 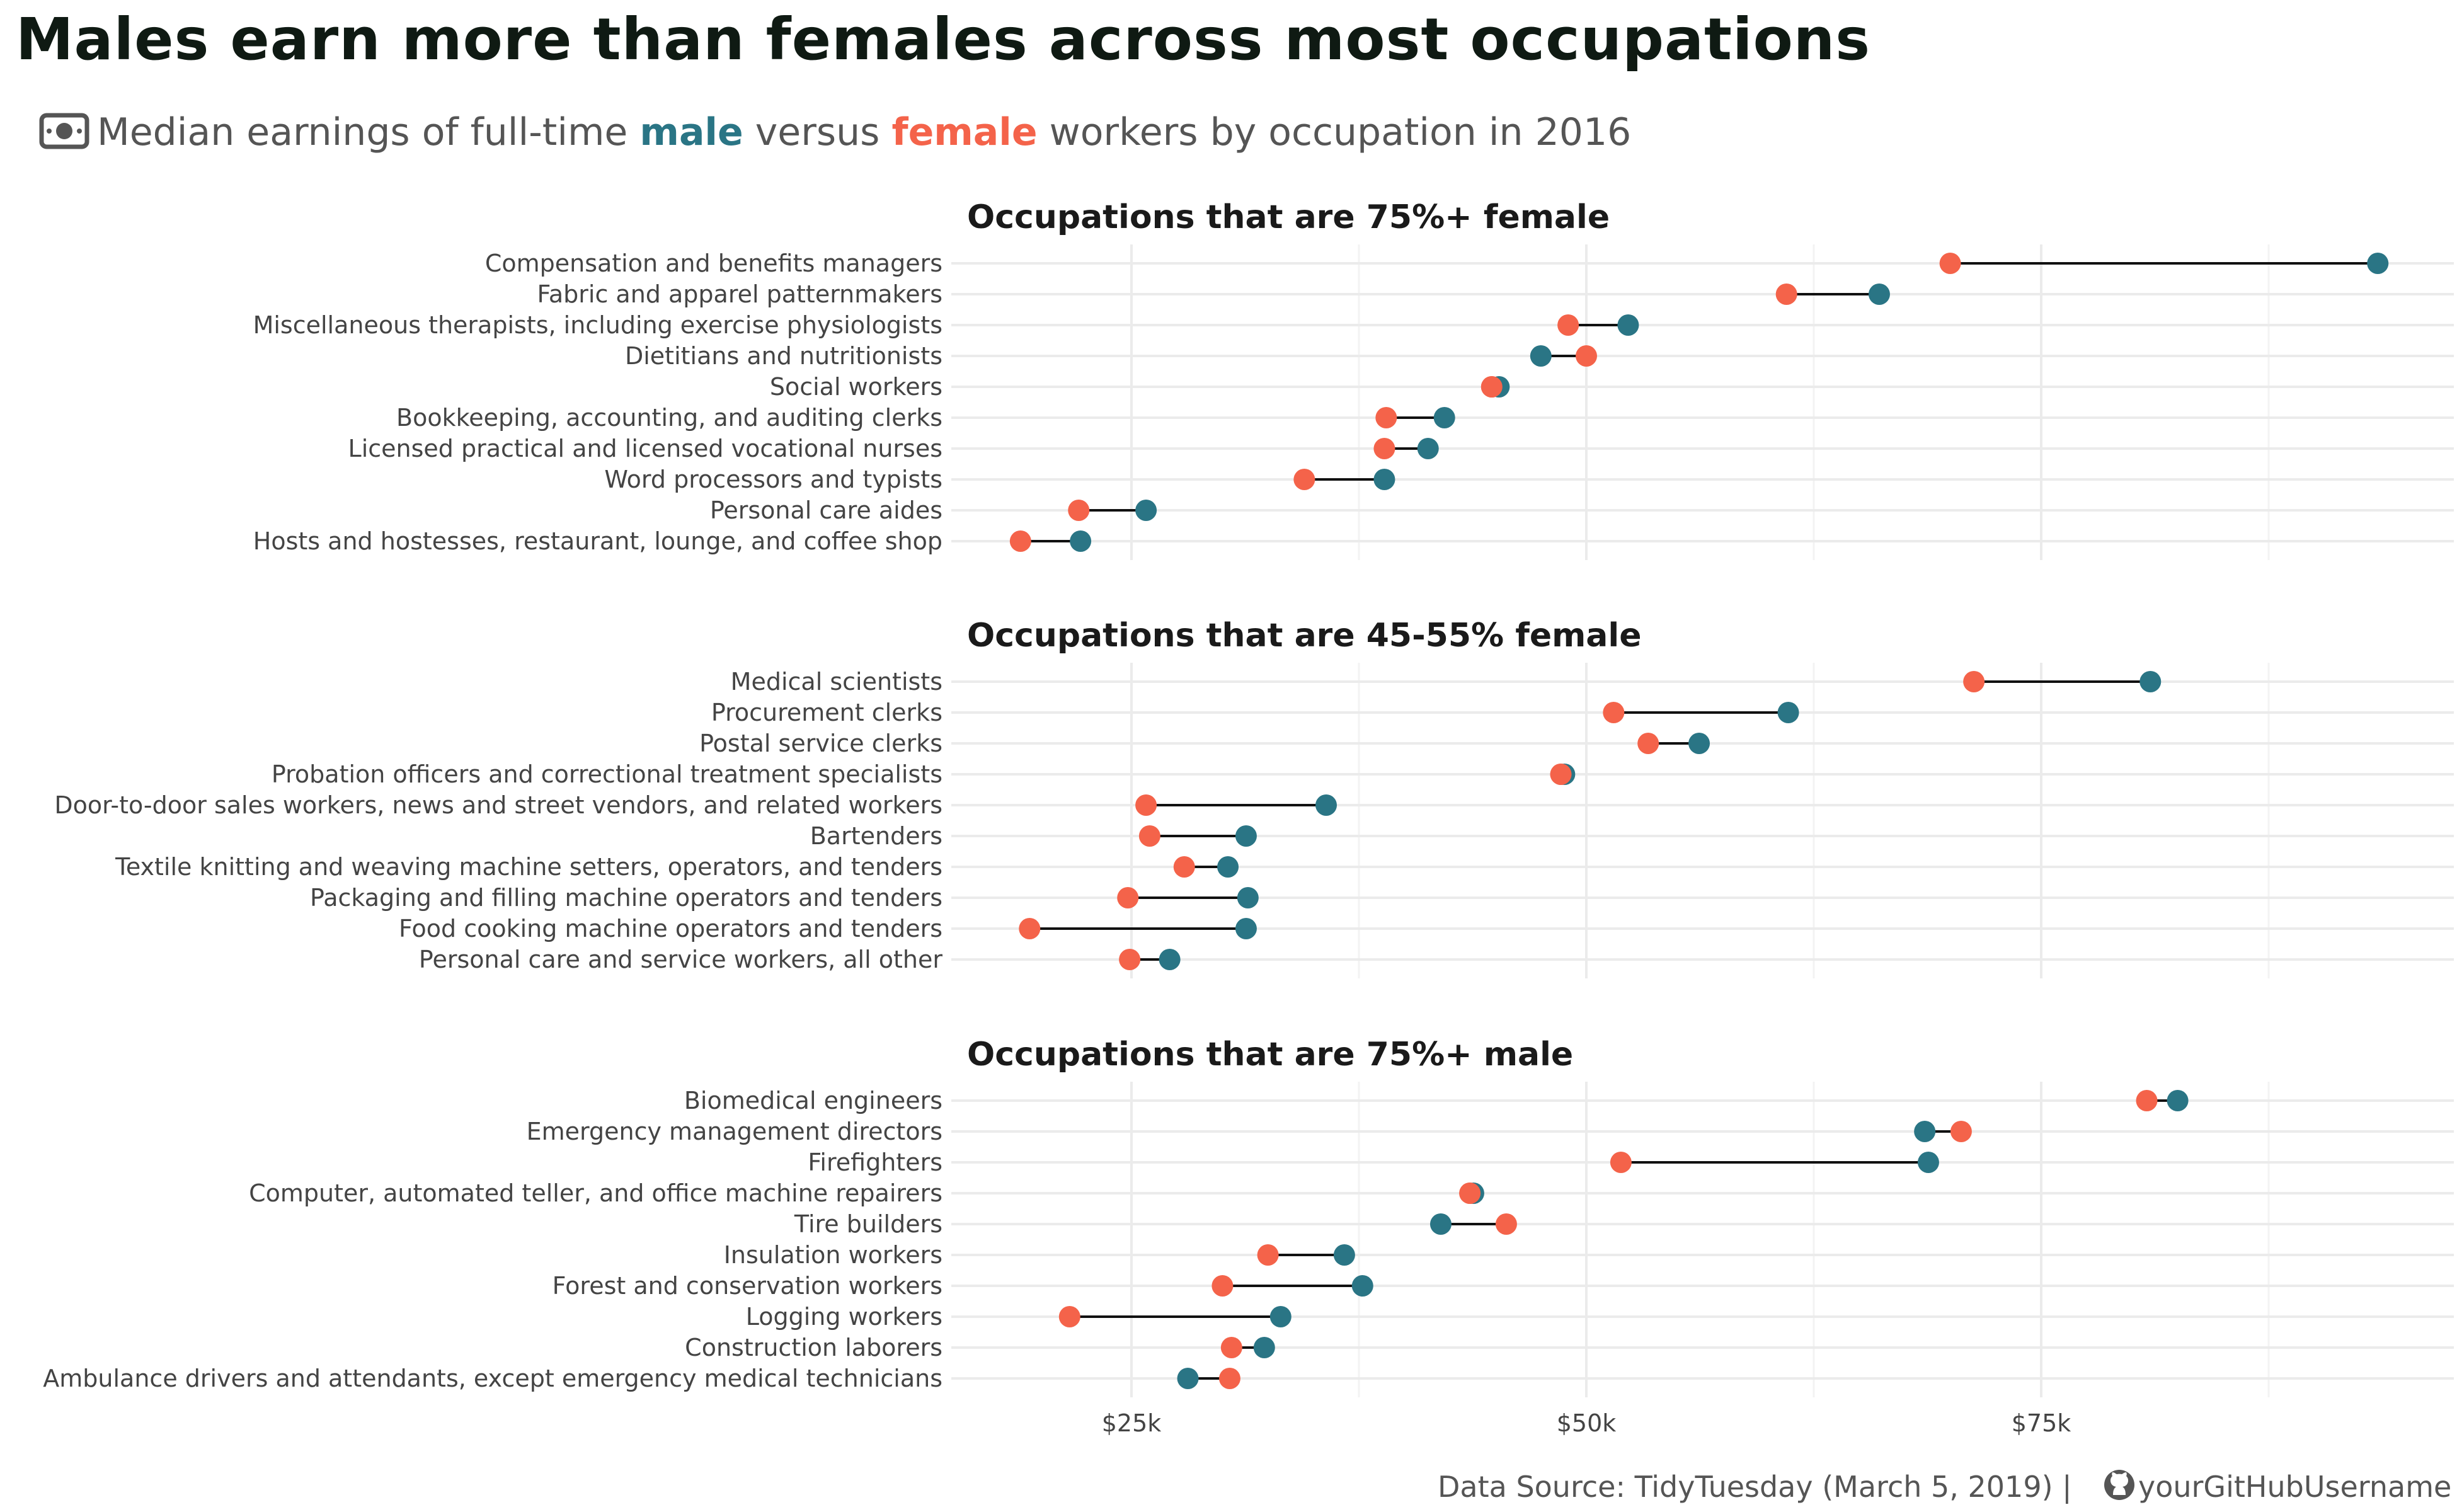 What do you see at coordinates (2041, 1423) in the screenshot?
I see `x-tick-label: $75k` at bounding box center [2041, 1423].